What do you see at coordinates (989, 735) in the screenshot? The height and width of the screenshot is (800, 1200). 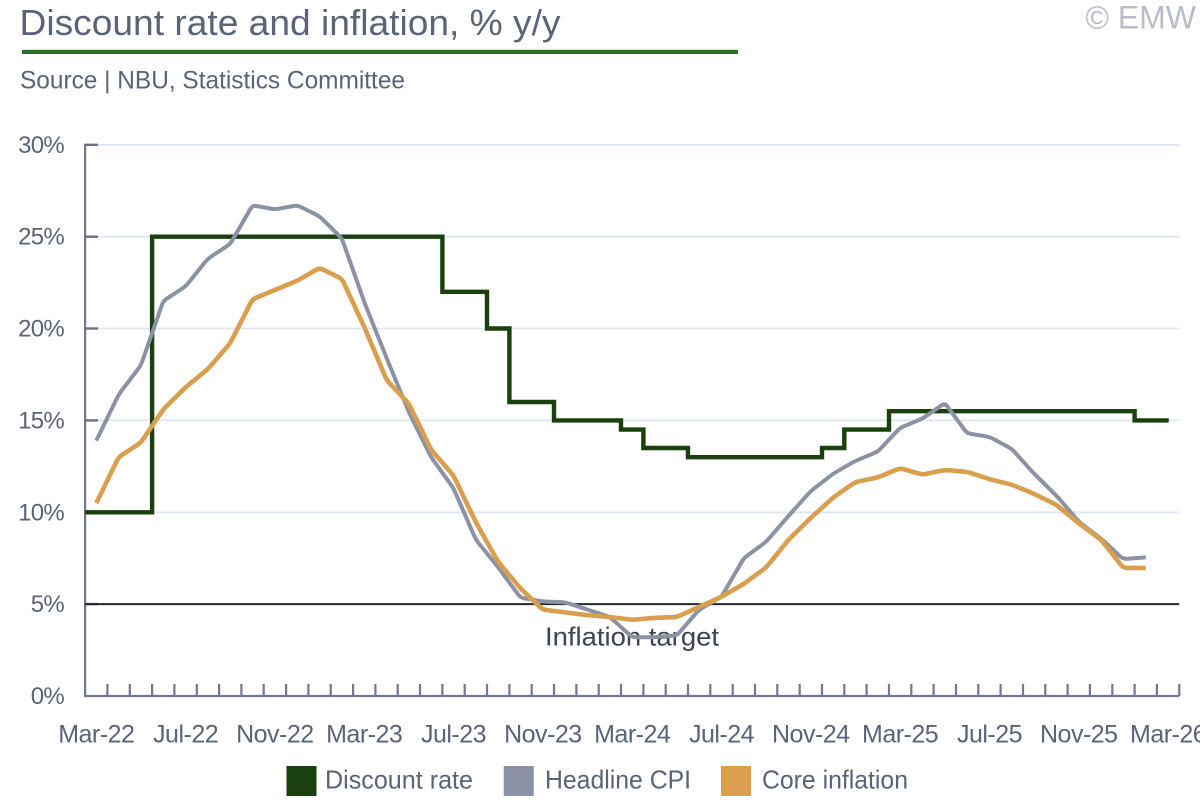 I see `svg-text: Jul-25` at bounding box center [989, 735].